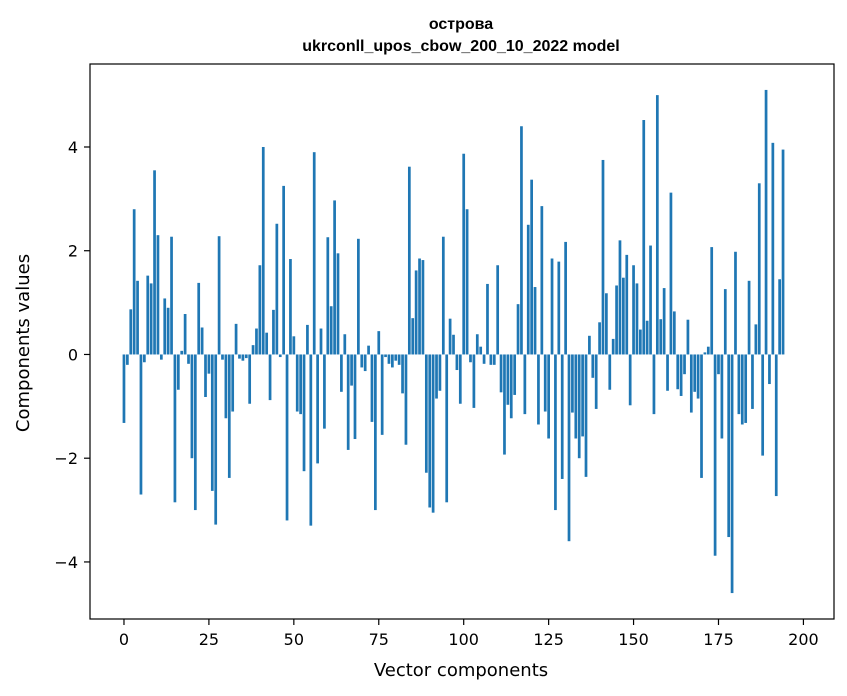 This screenshot has width=847, height=696. I want to click on x-tick-label: 75, so click(379, 639).